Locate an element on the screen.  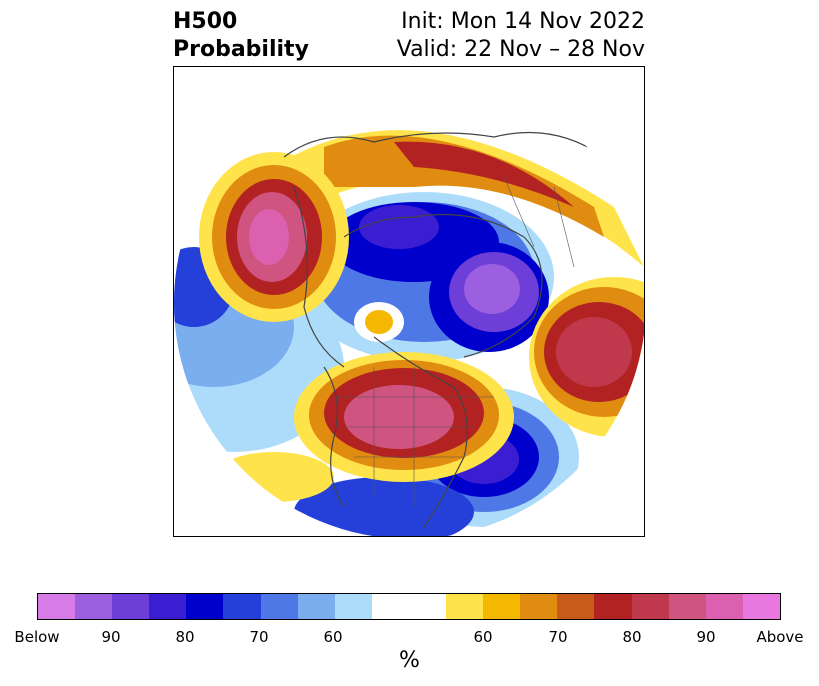
colorbar is located at coordinates (409, 606).